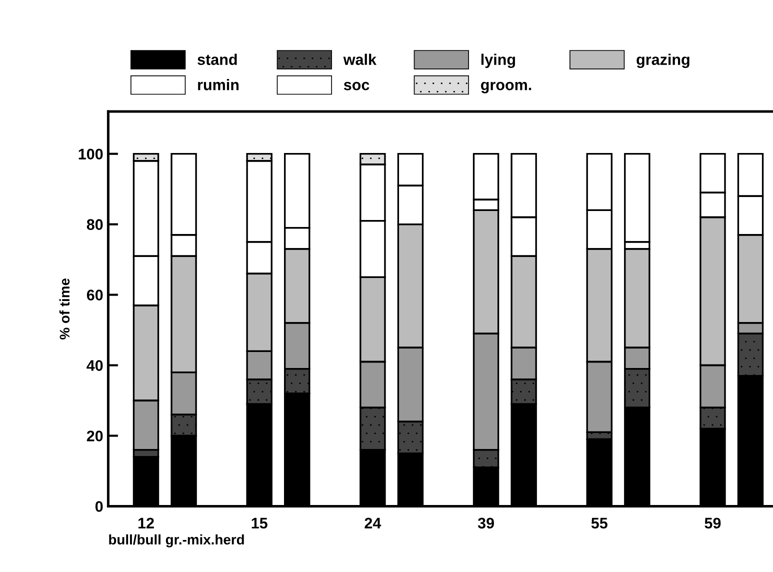  I want to click on legend-label: soc, so click(357, 86).